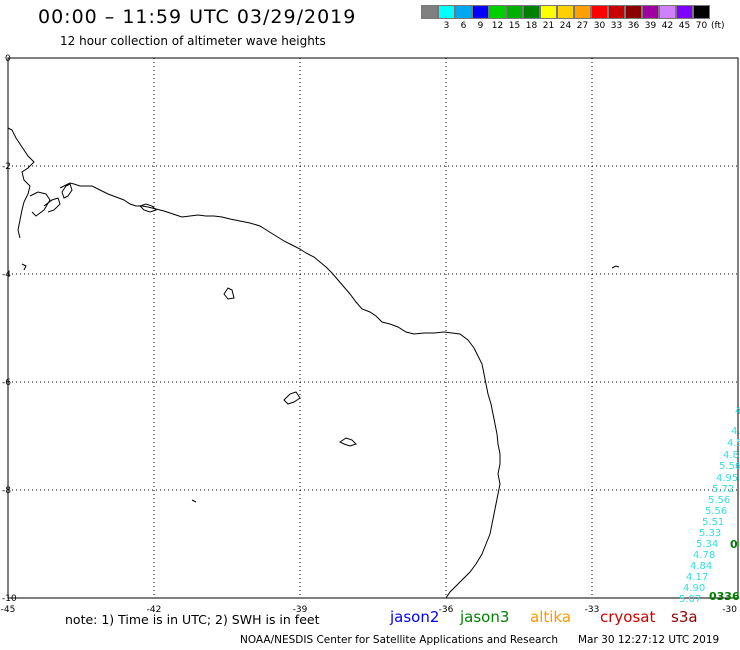 The width and height of the screenshot is (740, 650). I want to click on satellite-jason2-label: jason2, so click(415, 617).